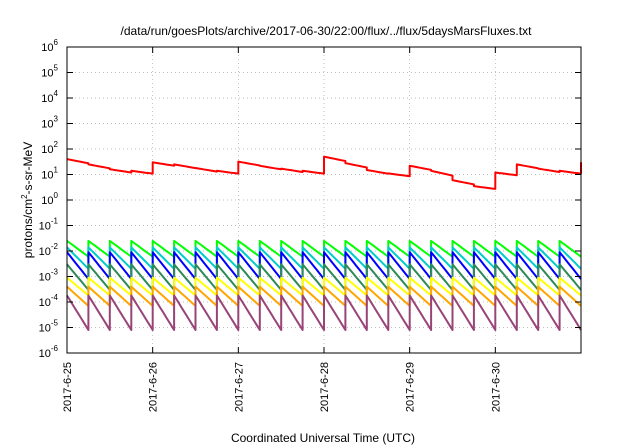 This screenshot has height=448, width=640. What do you see at coordinates (49, 199) in the screenshot?
I see `y-tick-label: 10⁰` at bounding box center [49, 199].